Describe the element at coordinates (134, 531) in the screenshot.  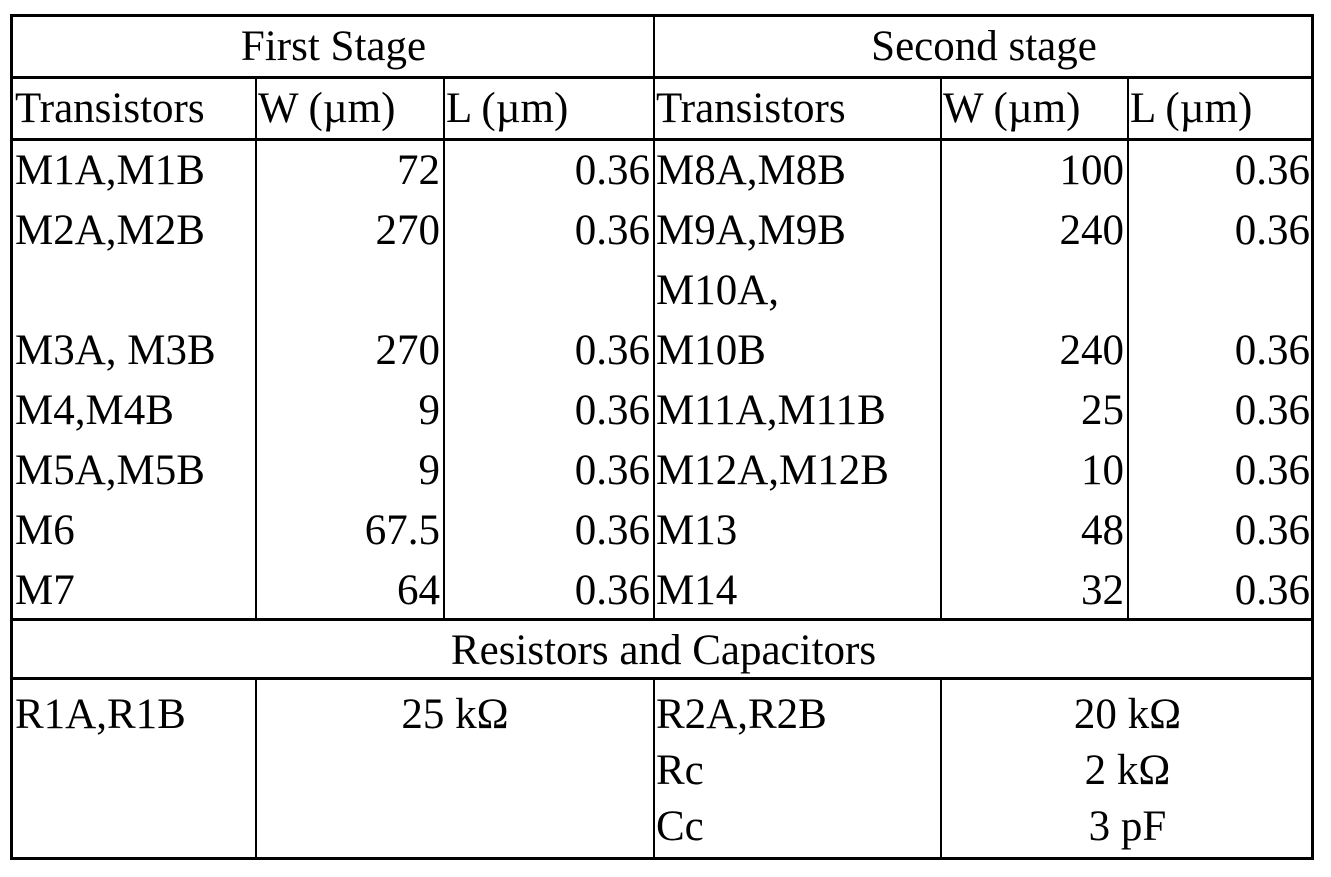
I see `transistor-name: M6` at that location.